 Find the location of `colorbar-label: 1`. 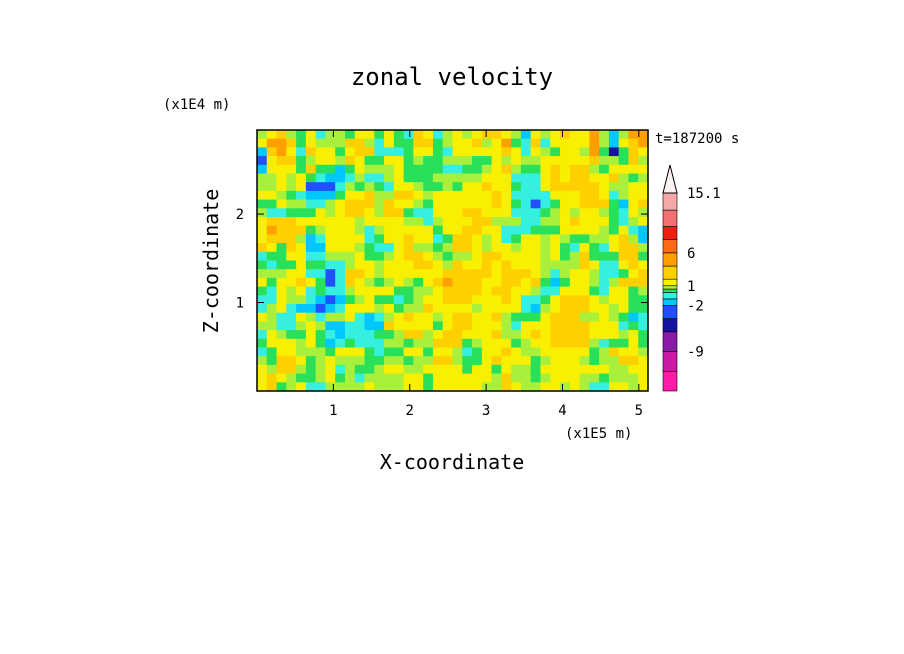

colorbar-label: 1 is located at coordinates (691, 287).